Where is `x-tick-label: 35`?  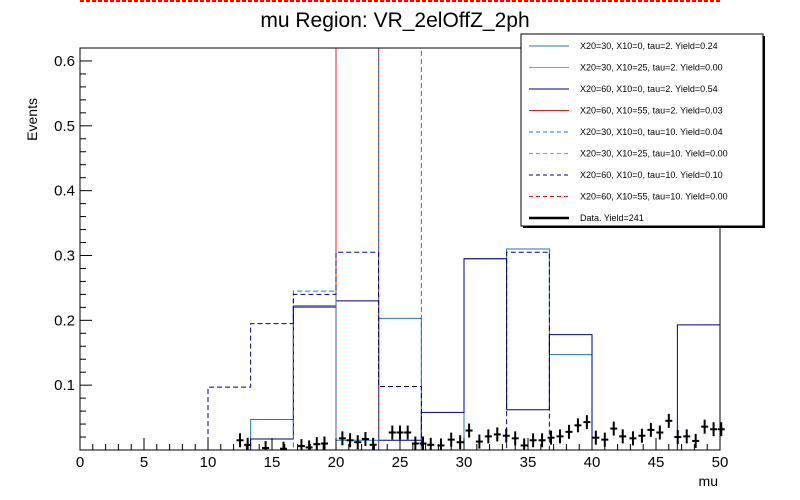
x-tick-label: 35 is located at coordinates (528, 462).